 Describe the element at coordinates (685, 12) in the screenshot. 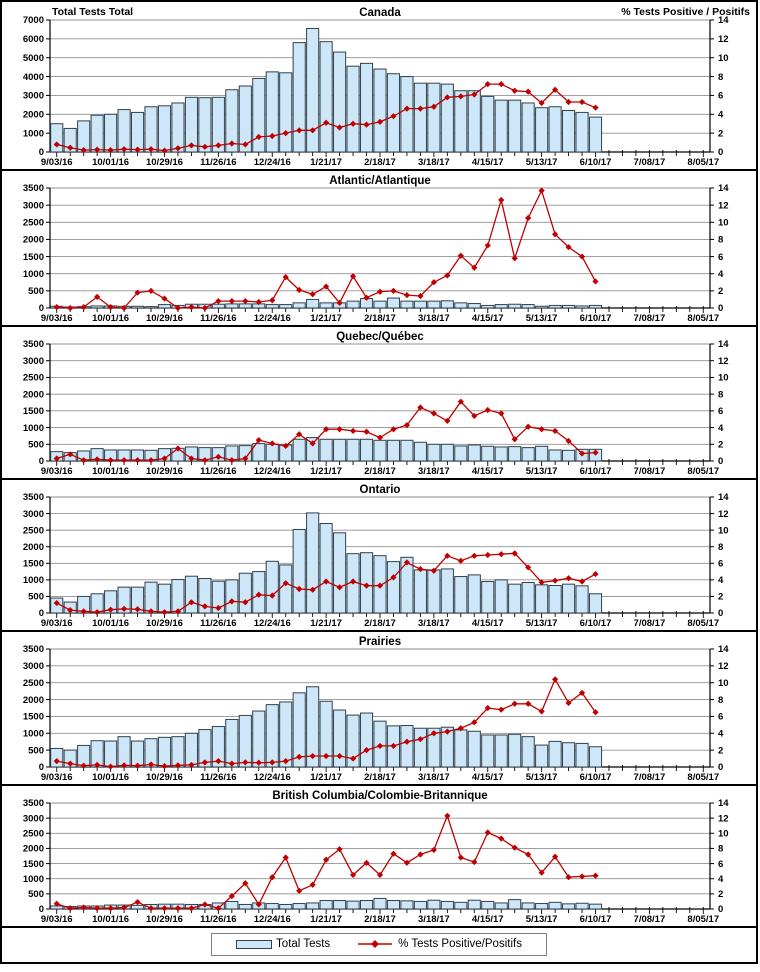

I see `svg-text: % Tests Positive / Positifs` at that location.